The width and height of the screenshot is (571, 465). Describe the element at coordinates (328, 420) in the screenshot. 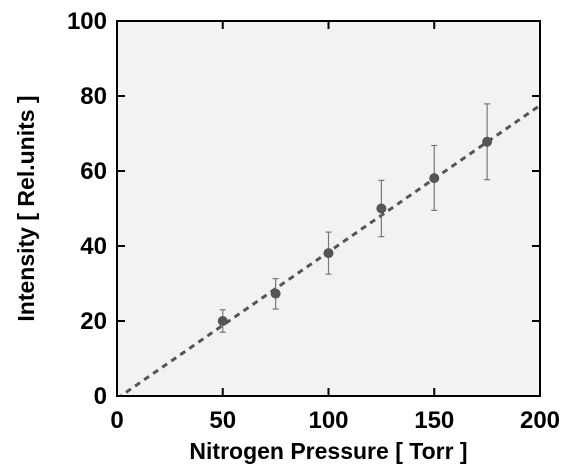

I see `x-tick-label: 100` at that location.